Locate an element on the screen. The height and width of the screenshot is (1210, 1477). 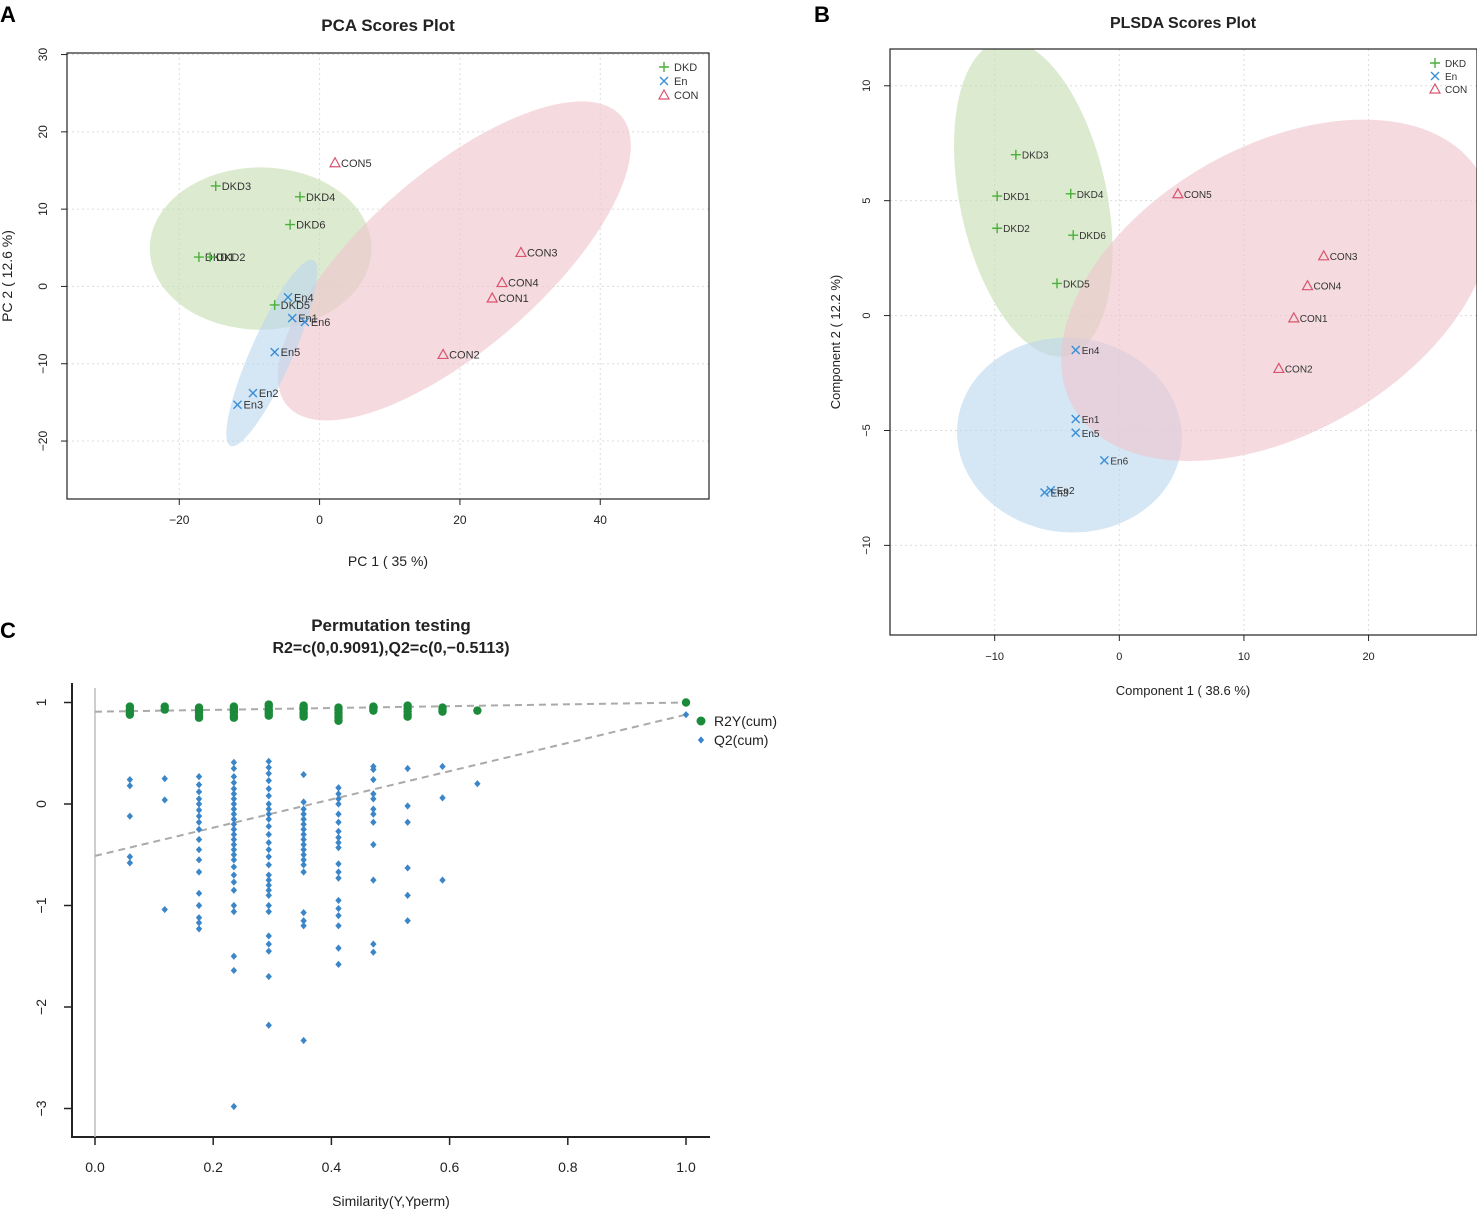
pca-legend-marker-en is located at coordinates (664, 81).